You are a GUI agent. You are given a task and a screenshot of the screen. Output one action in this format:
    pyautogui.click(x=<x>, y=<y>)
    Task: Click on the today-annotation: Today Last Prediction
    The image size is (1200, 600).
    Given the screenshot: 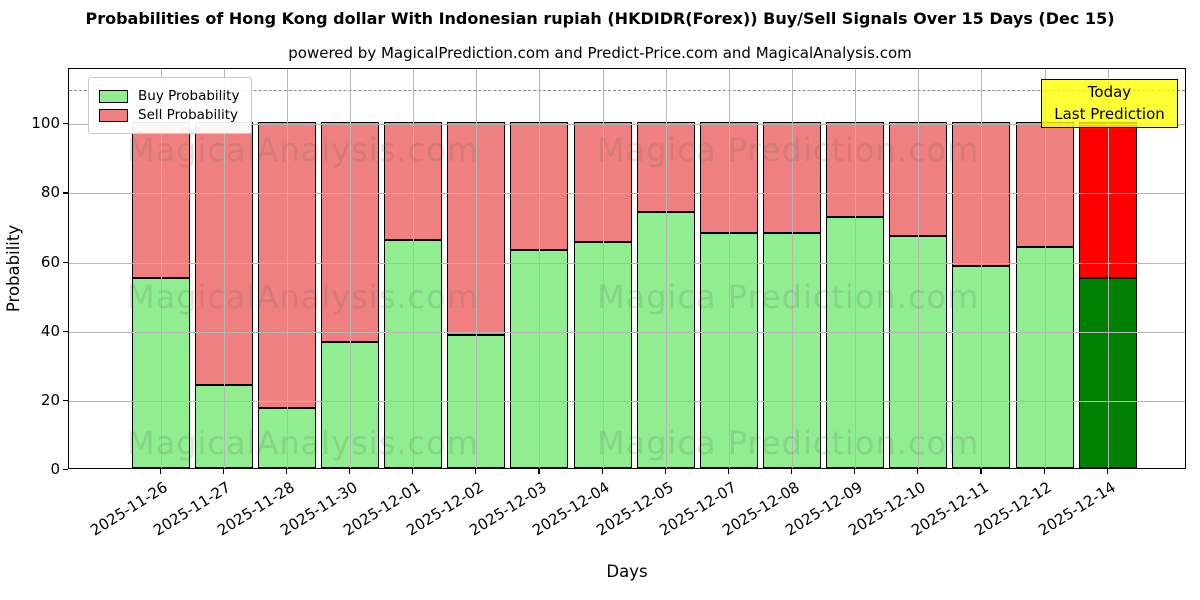 What is the action you would take?
    pyautogui.click(x=1109, y=103)
    